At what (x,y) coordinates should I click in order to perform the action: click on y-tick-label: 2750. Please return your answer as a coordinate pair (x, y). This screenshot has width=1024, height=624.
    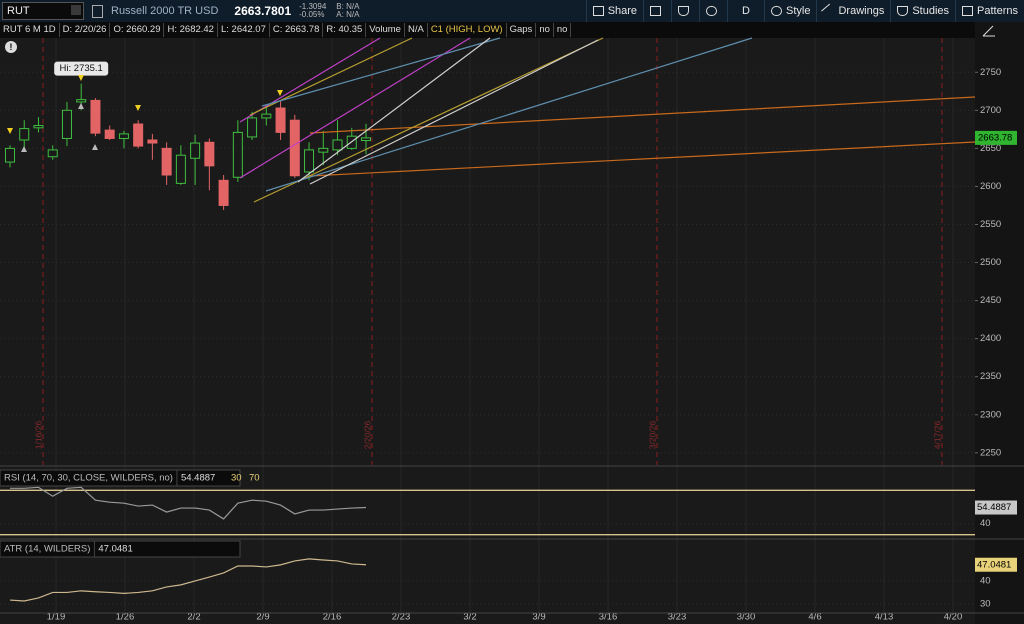
    Looking at the image, I should click on (990, 72).